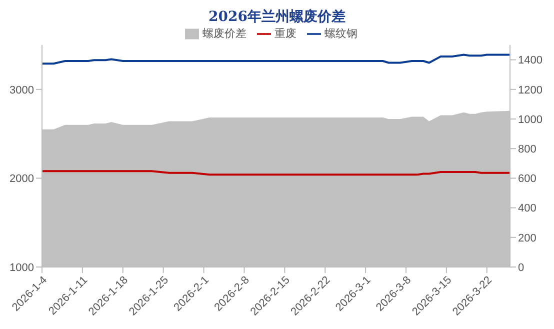 Image resolution: width=554 pixels, height=329 pixels. I want to click on legend-label: 螺废价差, so click(224, 33).